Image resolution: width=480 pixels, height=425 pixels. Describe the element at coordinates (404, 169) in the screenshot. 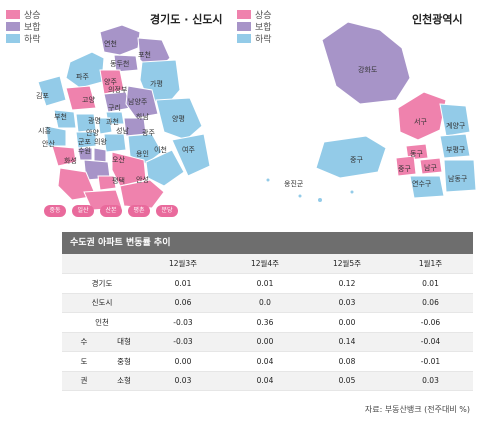

I see `label-jung-gu-right: 중구` at that location.